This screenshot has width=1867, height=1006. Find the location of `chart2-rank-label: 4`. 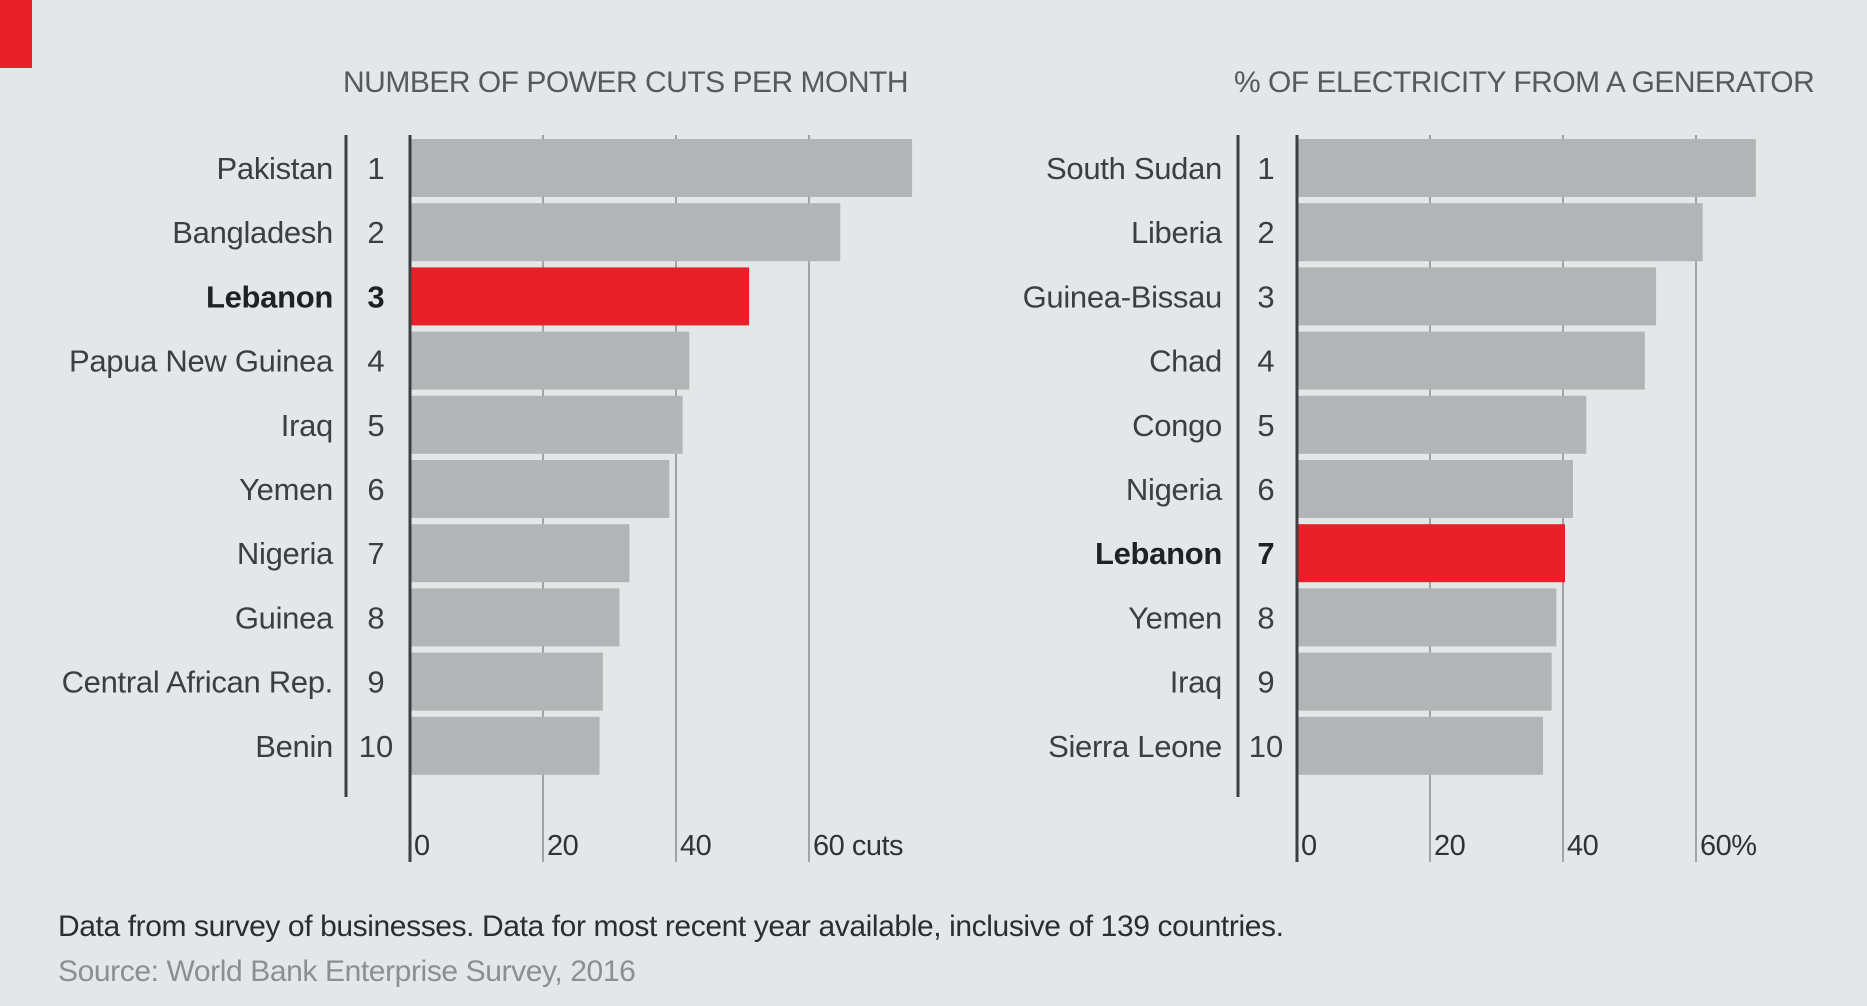

chart2-rank-label: 4 is located at coordinates (1265, 361).